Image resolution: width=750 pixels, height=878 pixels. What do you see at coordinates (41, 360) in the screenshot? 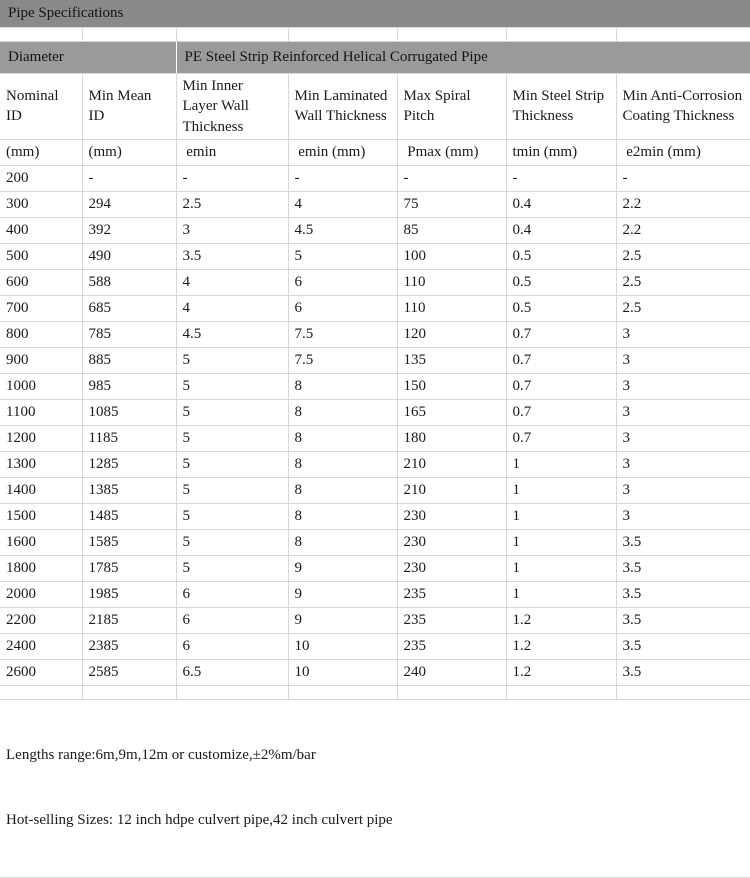
I see `table-cell: 900` at bounding box center [41, 360].